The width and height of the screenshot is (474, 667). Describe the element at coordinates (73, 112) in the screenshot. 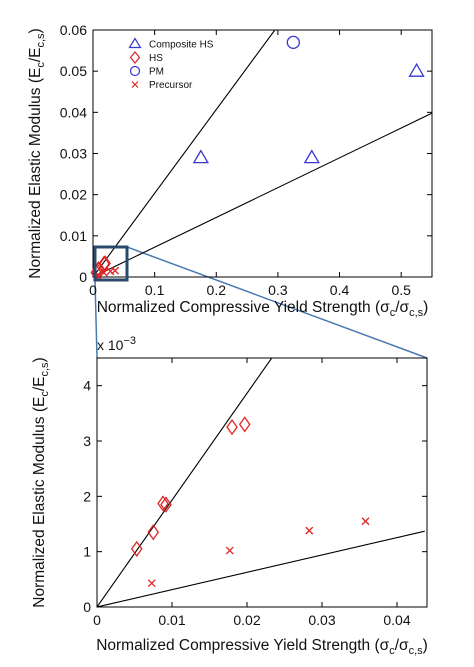

I see `y-tick-label: 0.04` at that location.